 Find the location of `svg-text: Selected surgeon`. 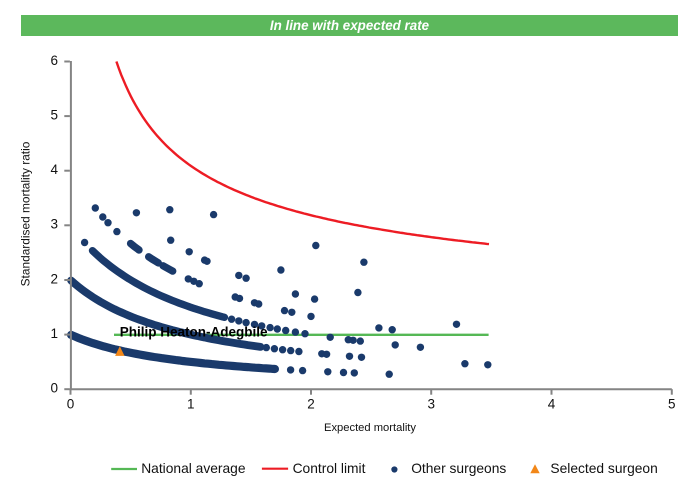

svg-text: Selected surgeon is located at coordinates (603, 468).